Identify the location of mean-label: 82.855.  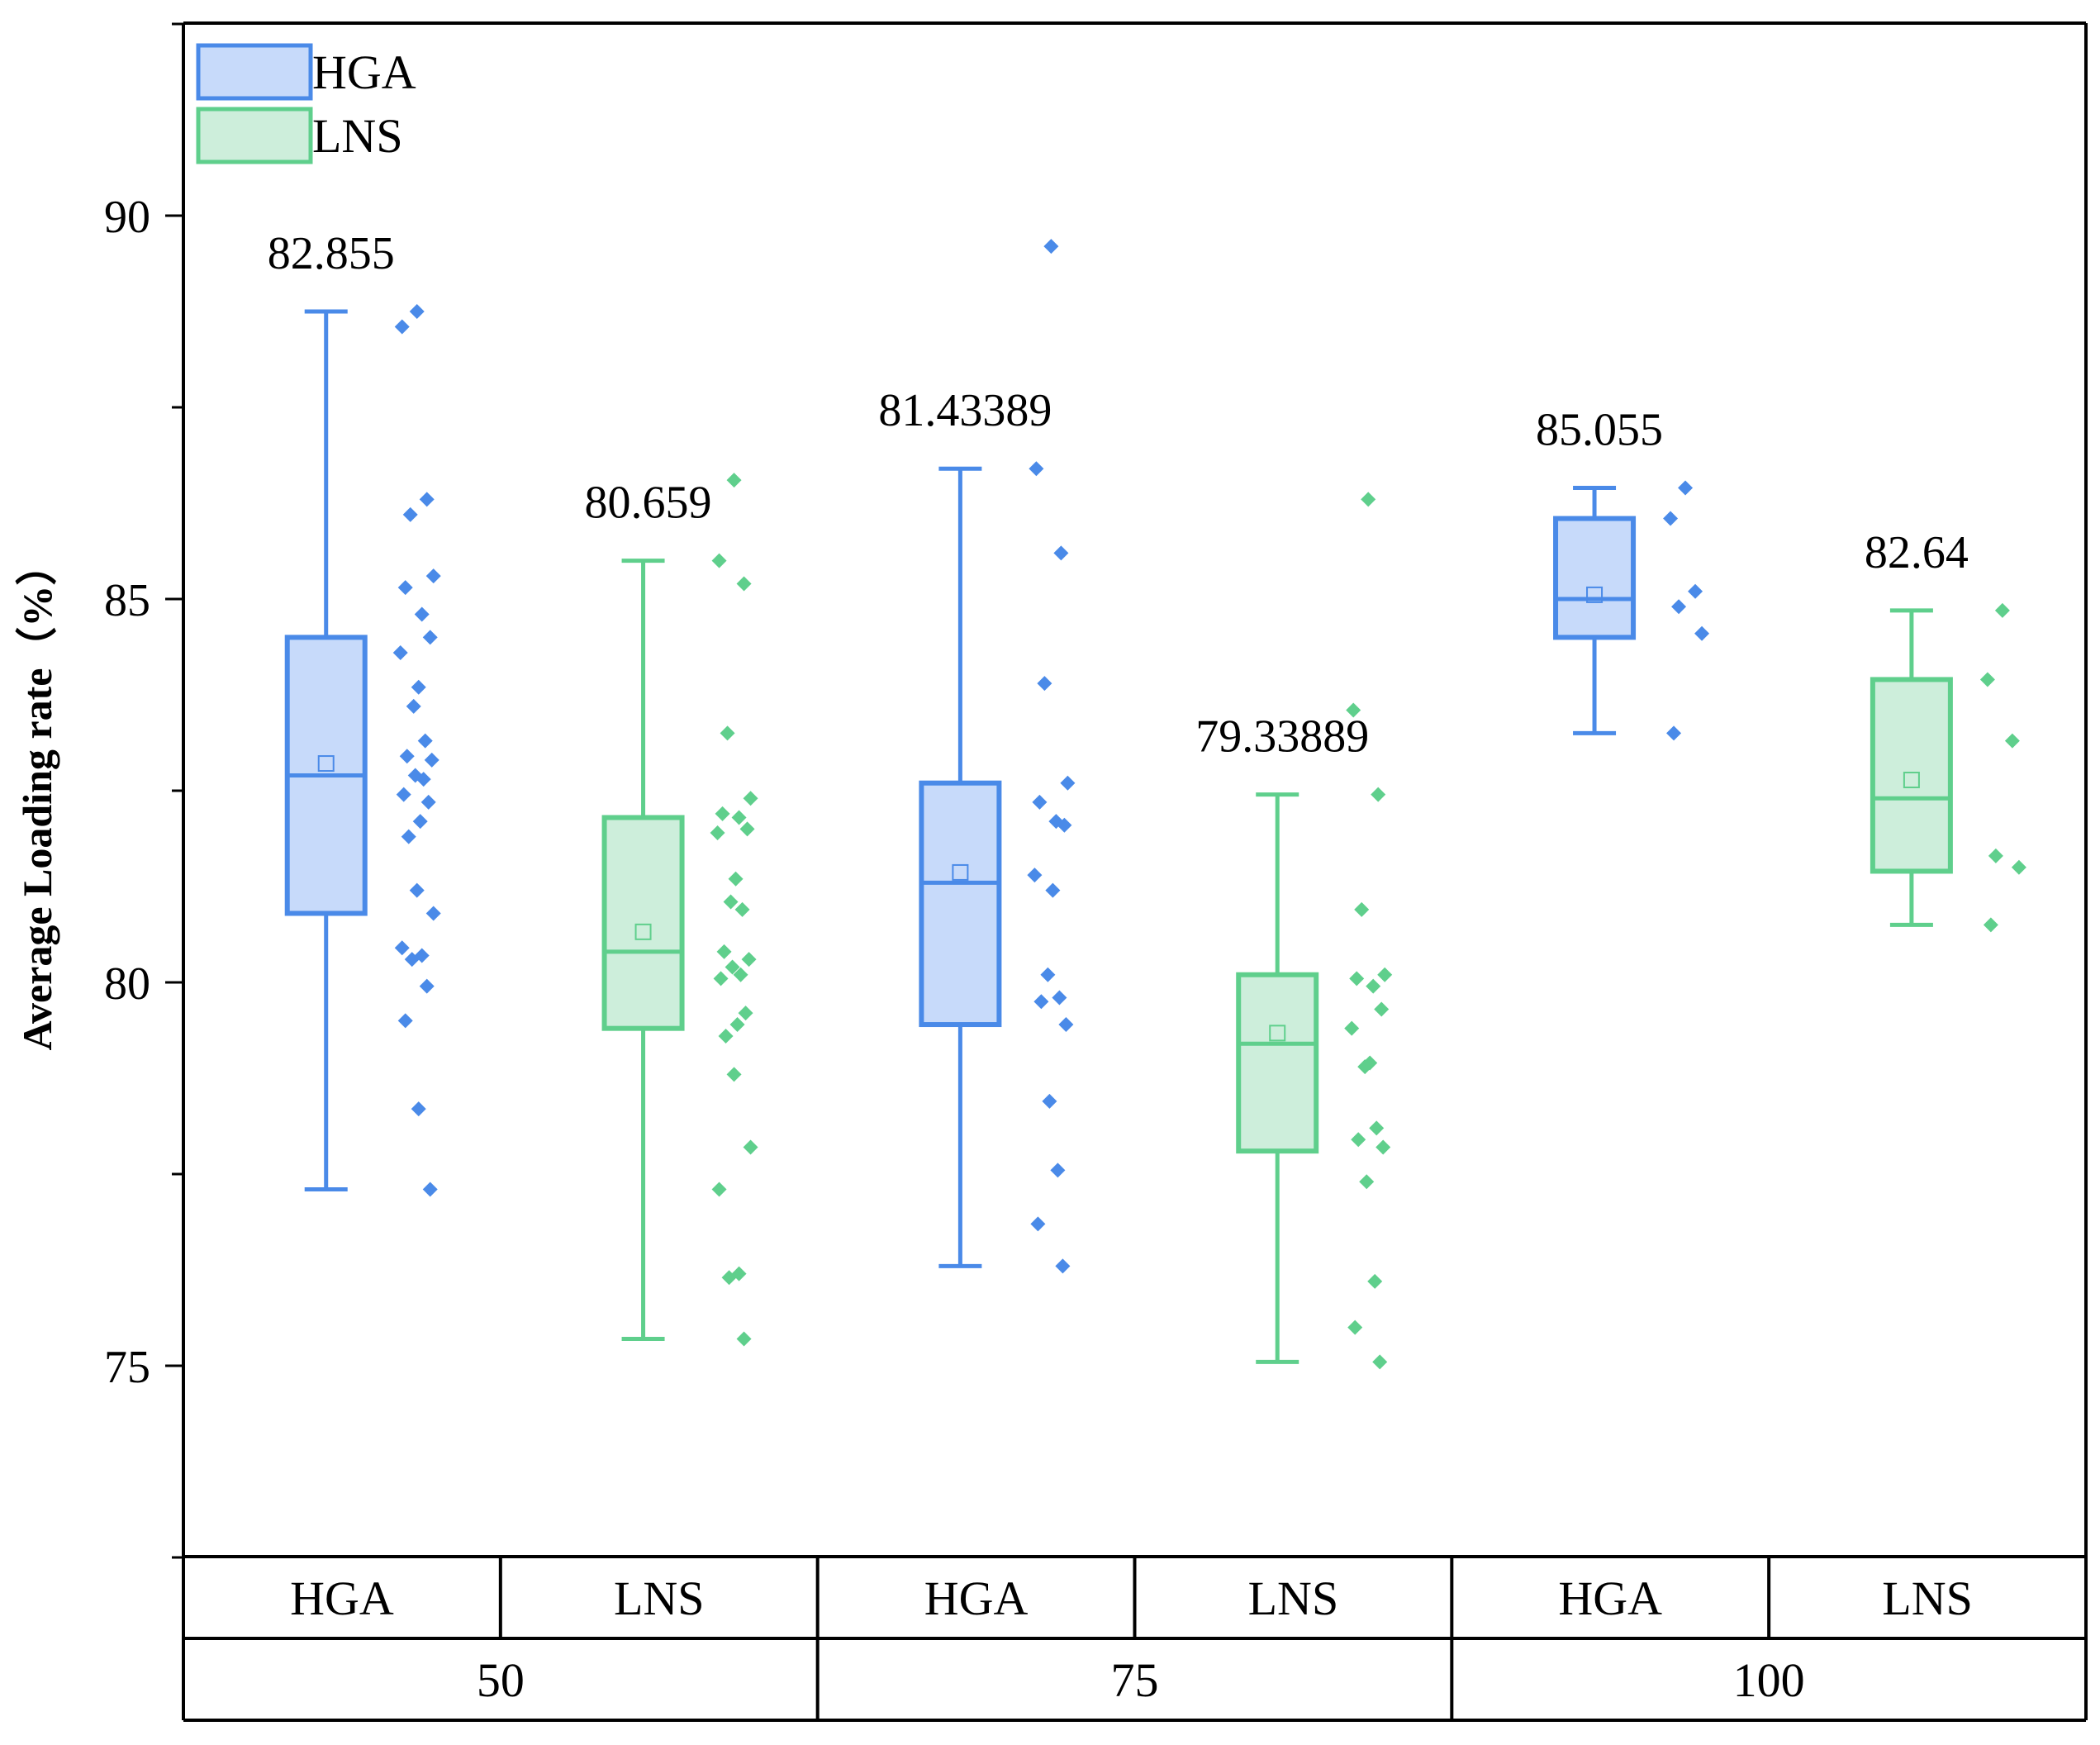
(332, 253).